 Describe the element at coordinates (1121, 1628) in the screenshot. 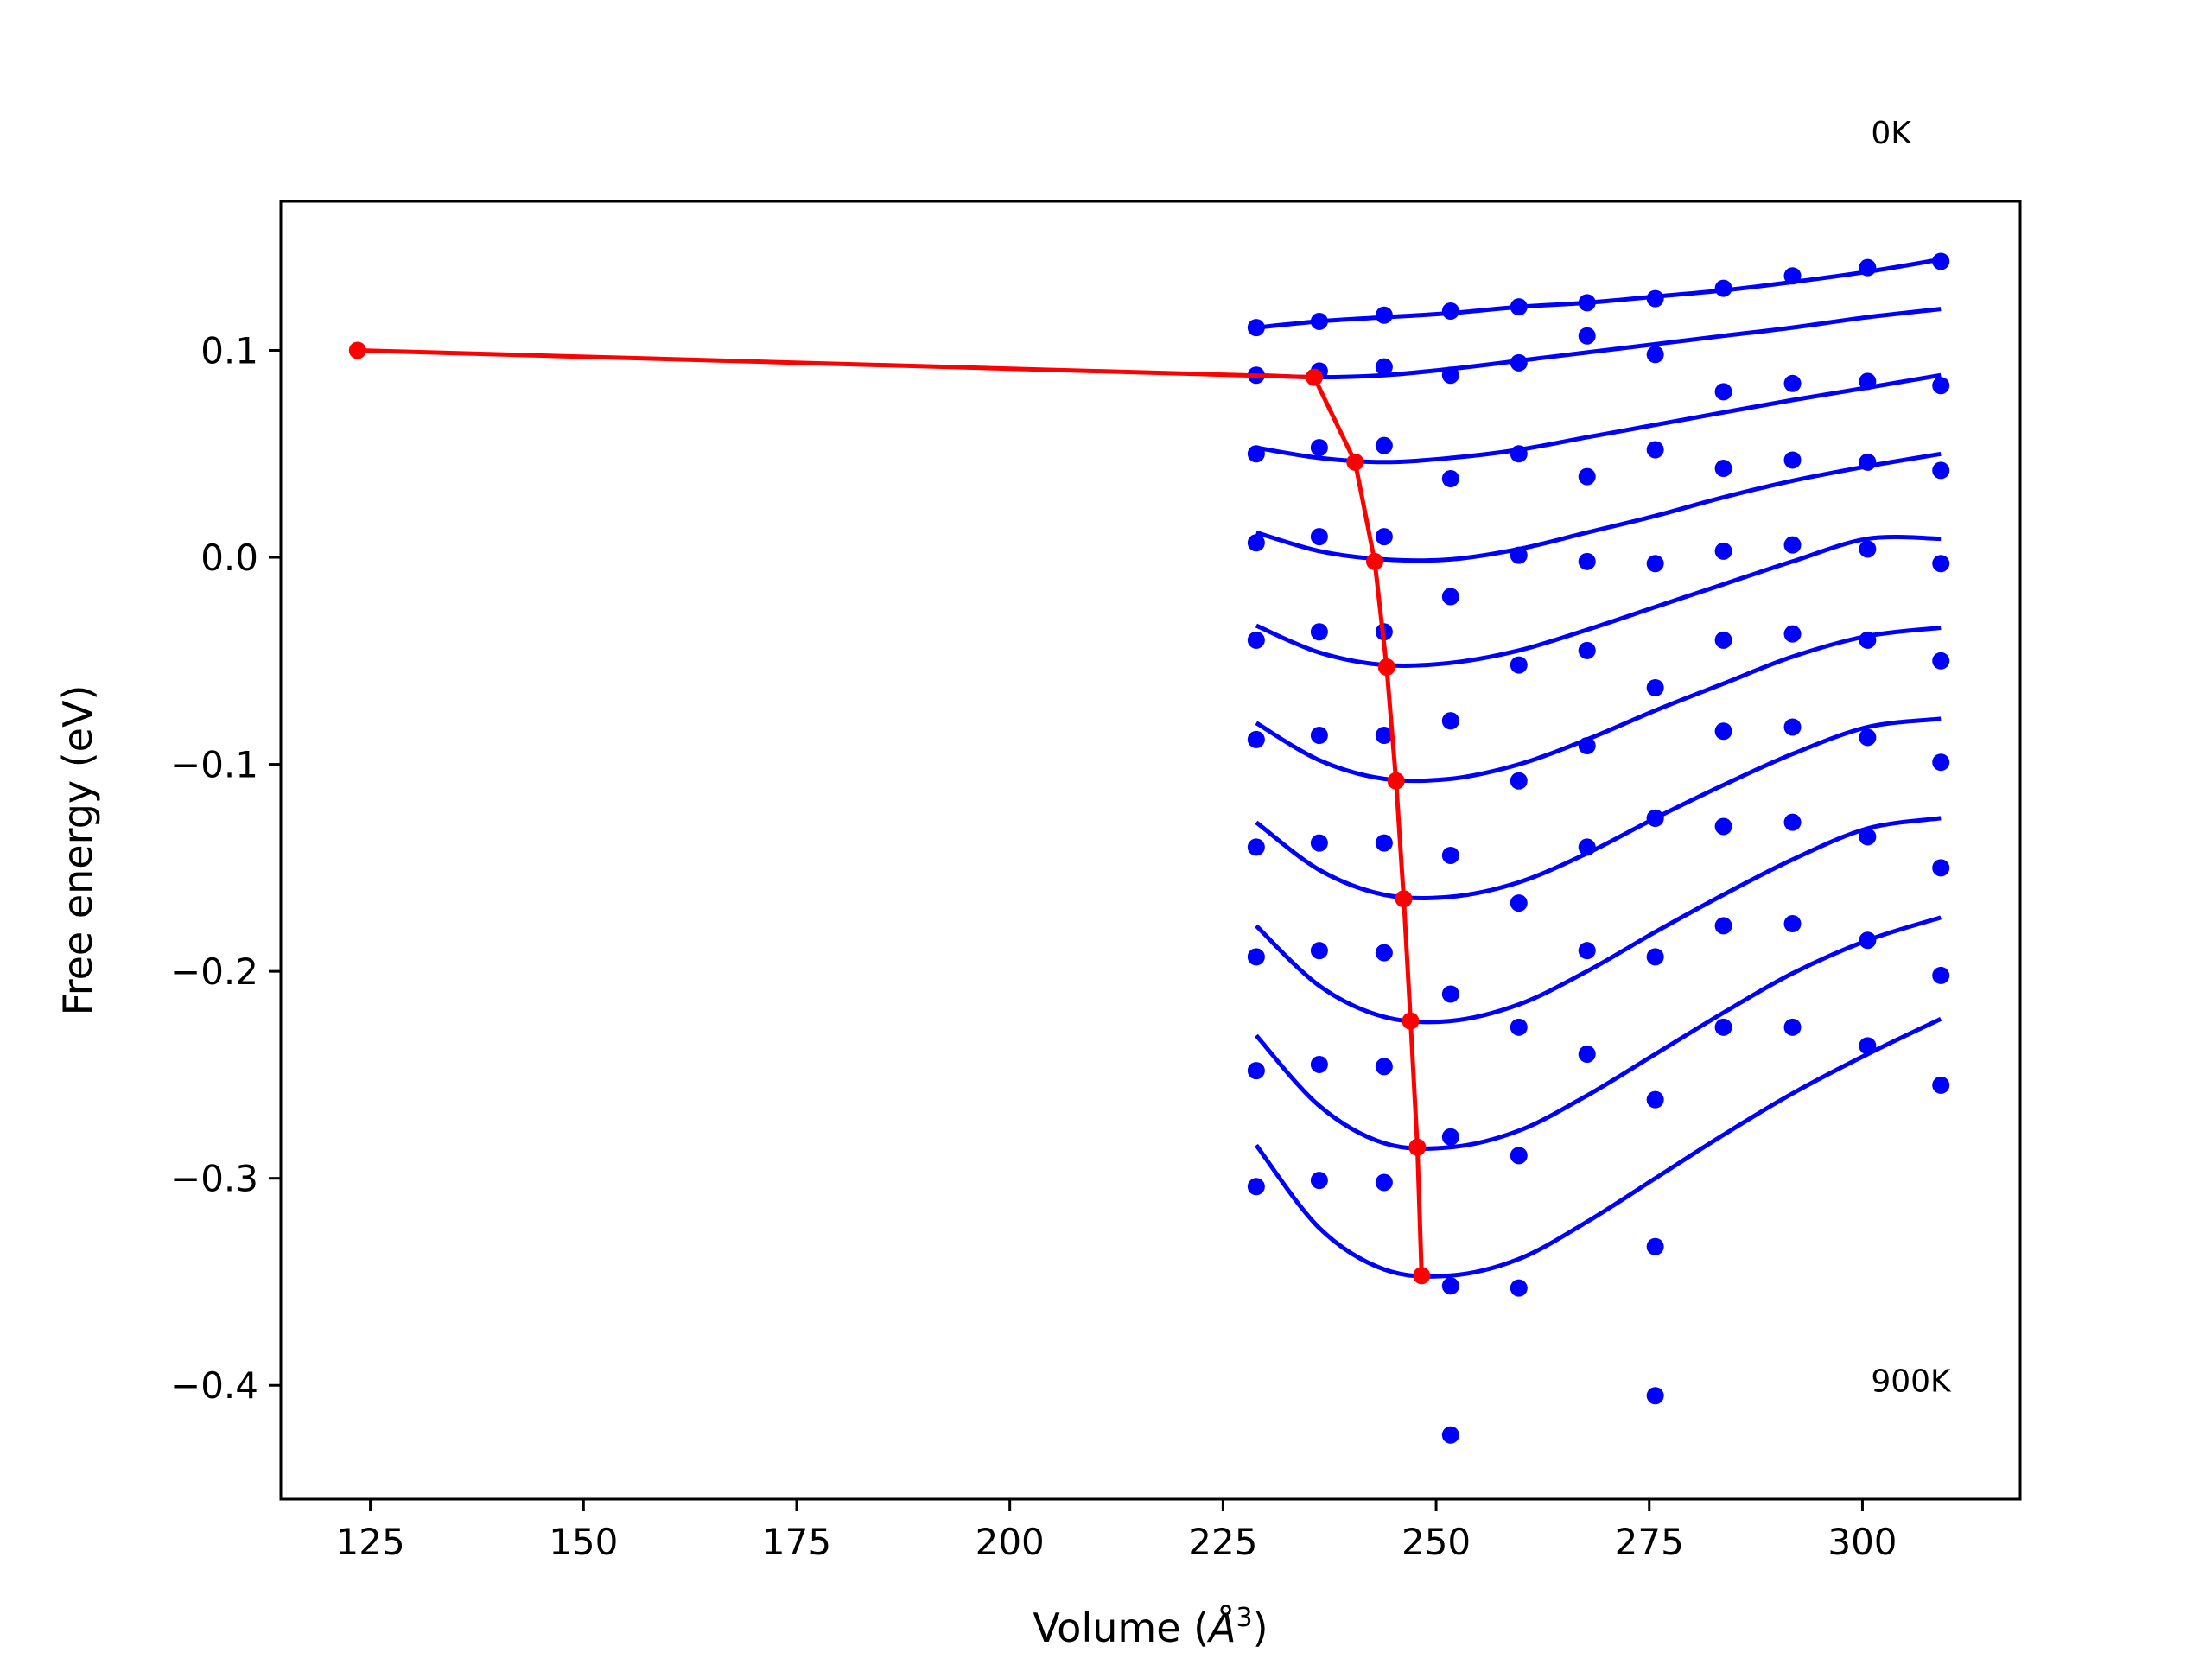

I see `x-axis-title-text: Volume (` at that location.